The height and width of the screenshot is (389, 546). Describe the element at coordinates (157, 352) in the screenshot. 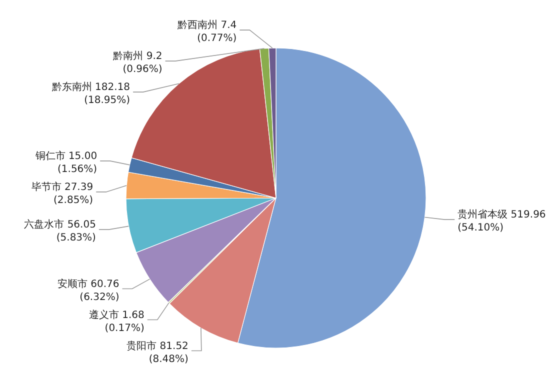

I see `slice-label: 贵阳市 81.52 (8.48%)` at that location.